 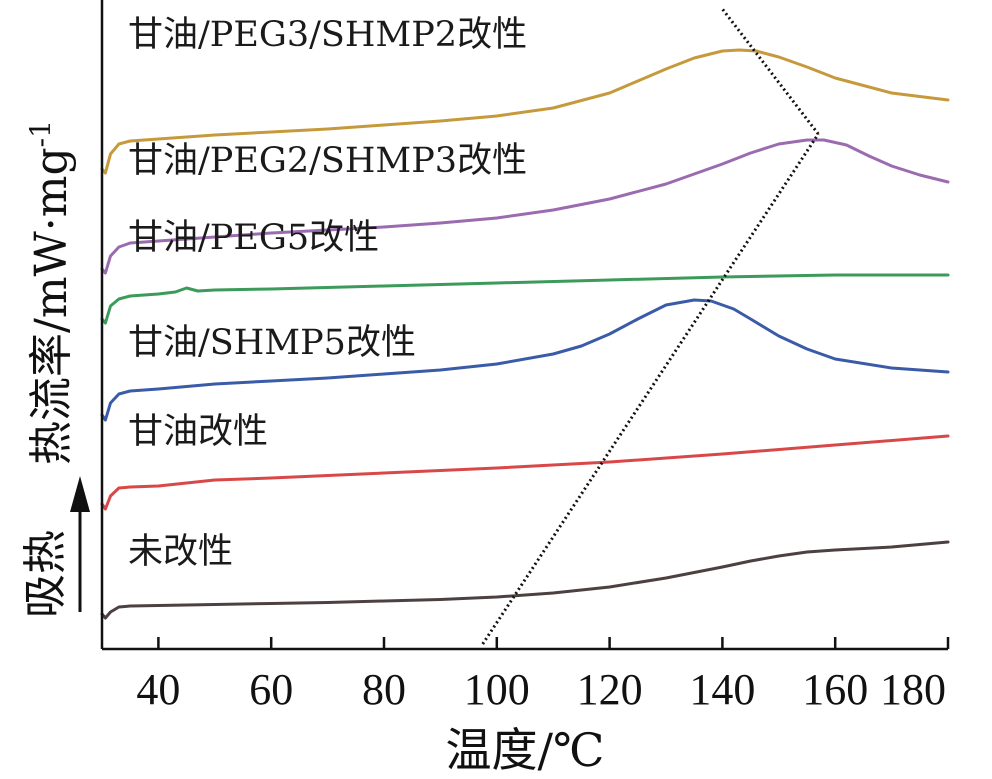 What do you see at coordinates (198, 432) in the screenshot?
I see `series-label-2: 甘油改性` at bounding box center [198, 432].